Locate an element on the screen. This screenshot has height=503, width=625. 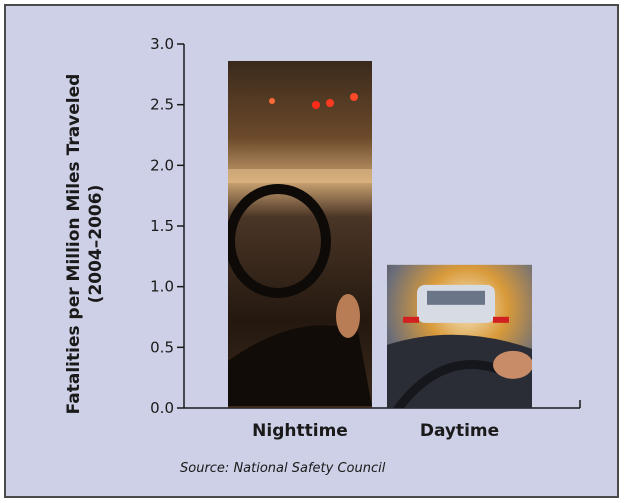
day-driving-photo is located at coordinates (459, 346).